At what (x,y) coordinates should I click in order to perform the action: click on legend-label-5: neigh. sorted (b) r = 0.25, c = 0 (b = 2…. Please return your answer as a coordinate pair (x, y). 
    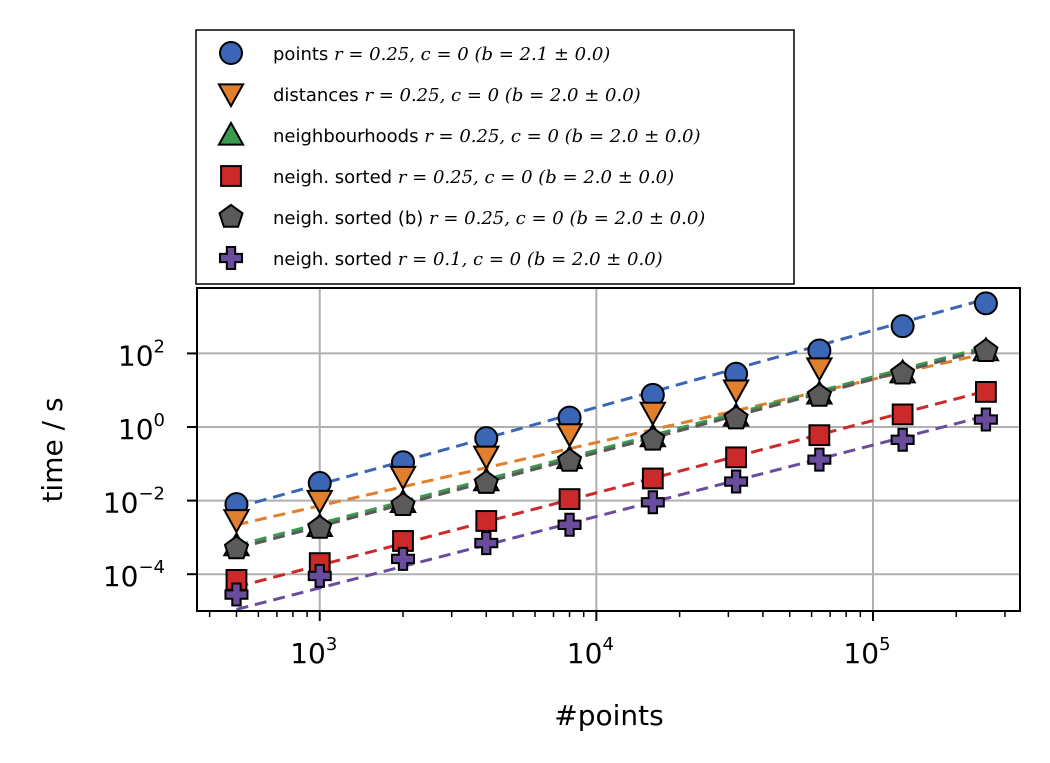
    Looking at the image, I should click on (489, 218).